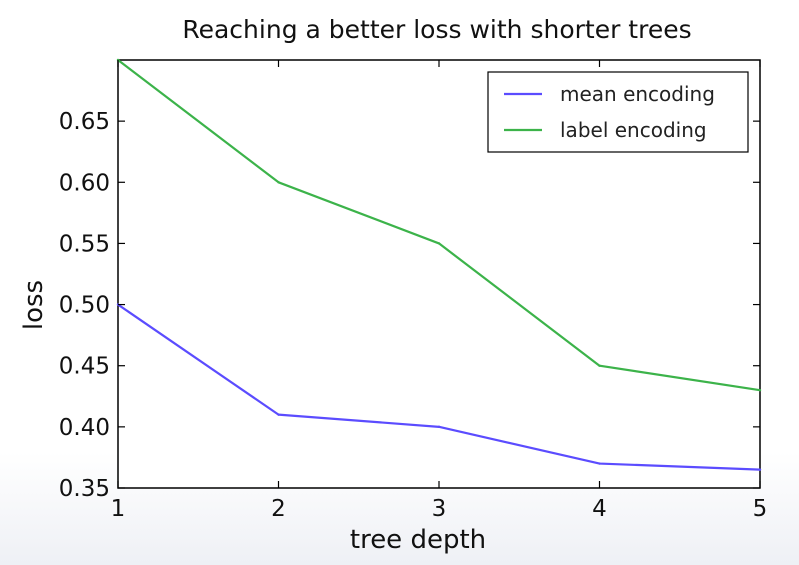 This screenshot has height=565, width=799. What do you see at coordinates (84, 244) in the screenshot?
I see `y-tick-label: 0.55` at bounding box center [84, 244].